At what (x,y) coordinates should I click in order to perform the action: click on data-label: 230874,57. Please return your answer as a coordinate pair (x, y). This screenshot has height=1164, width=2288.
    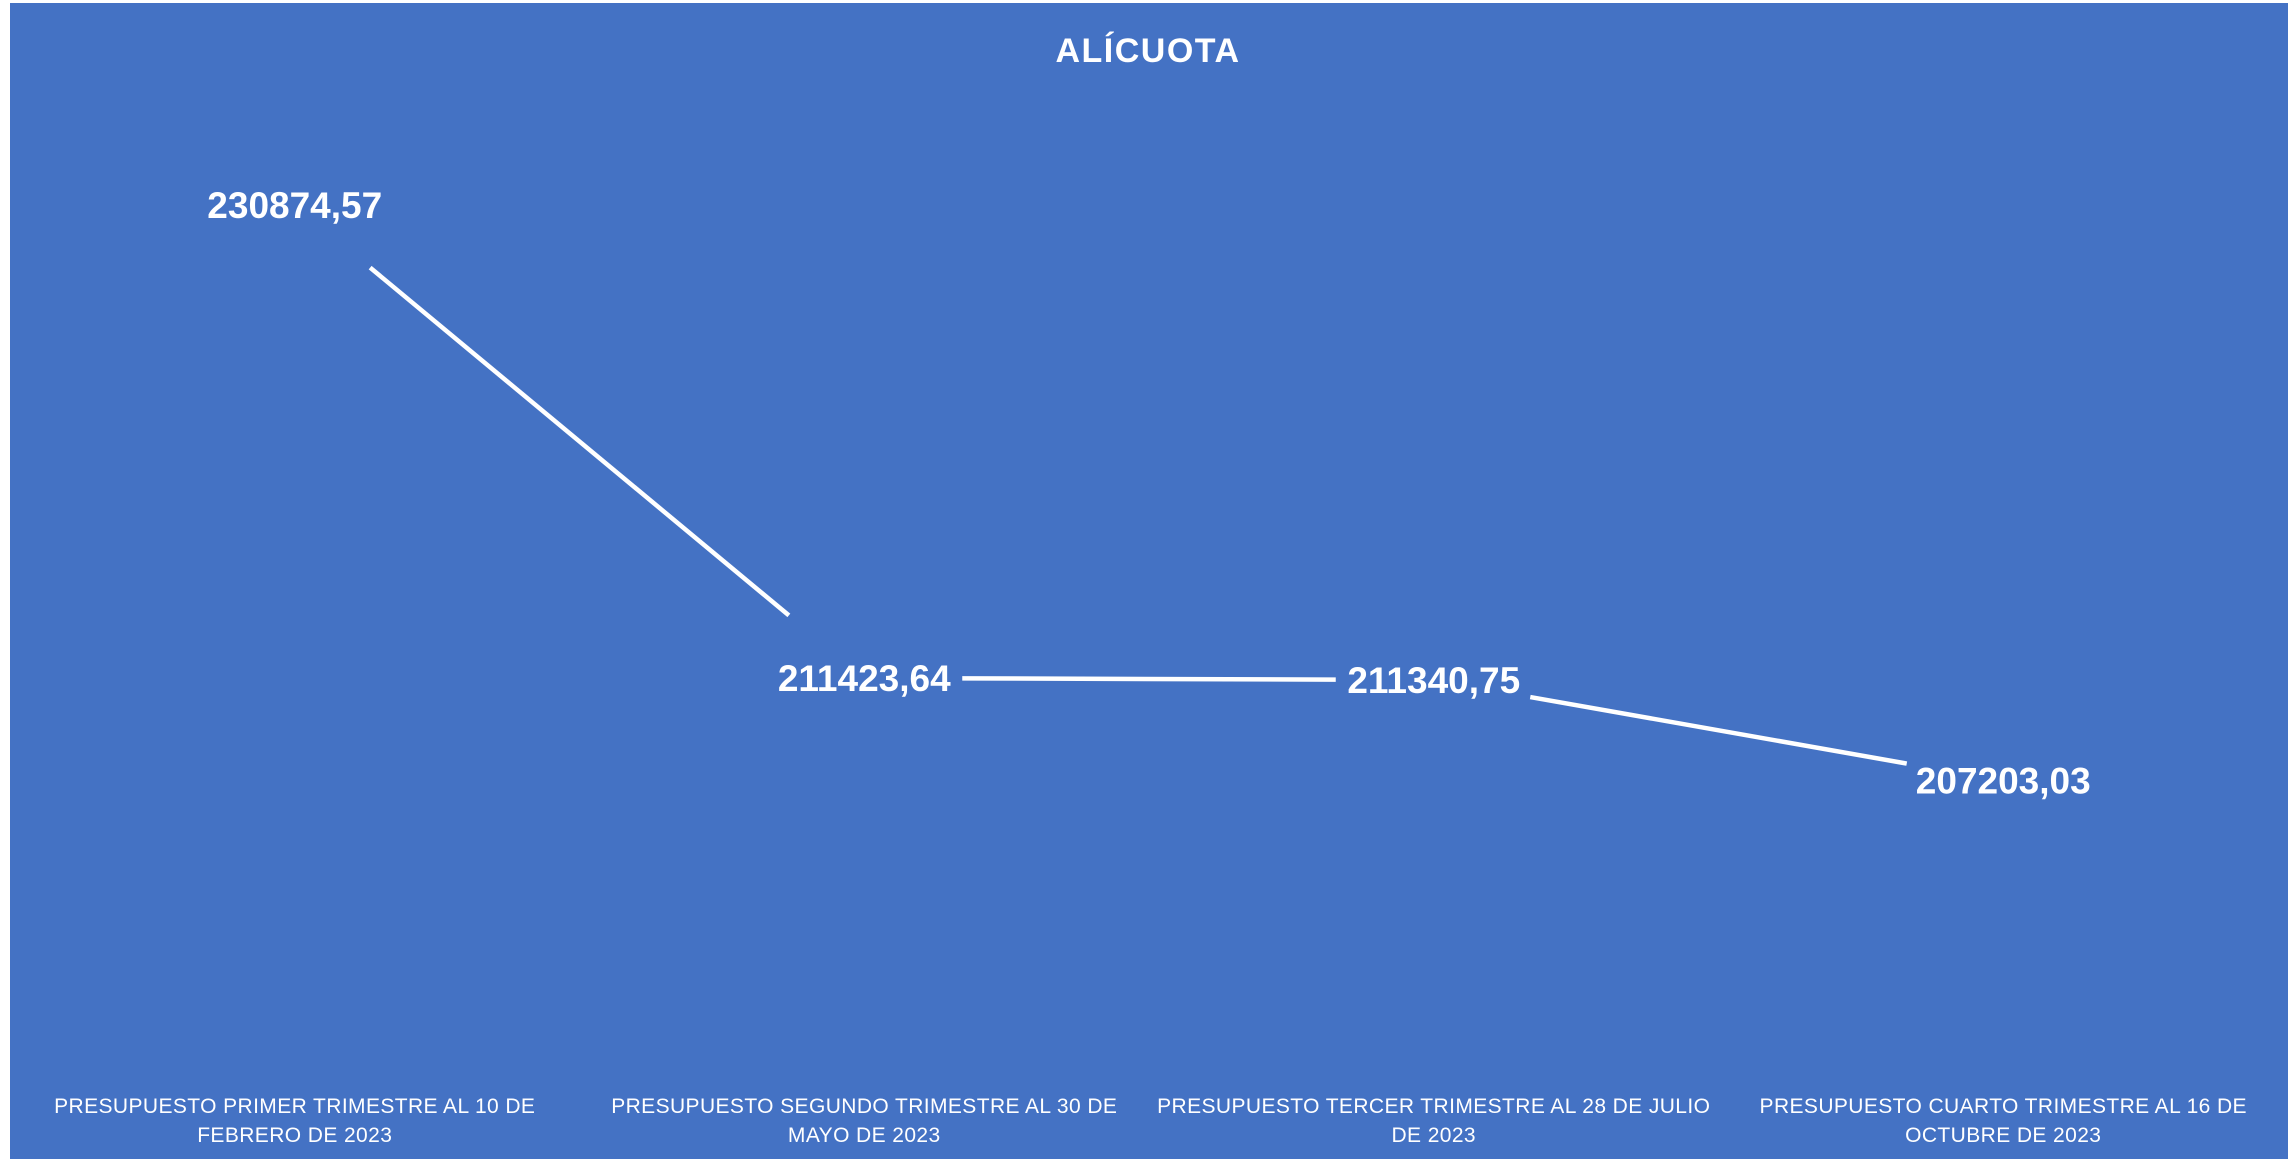
    Looking at the image, I should click on (294, 205).